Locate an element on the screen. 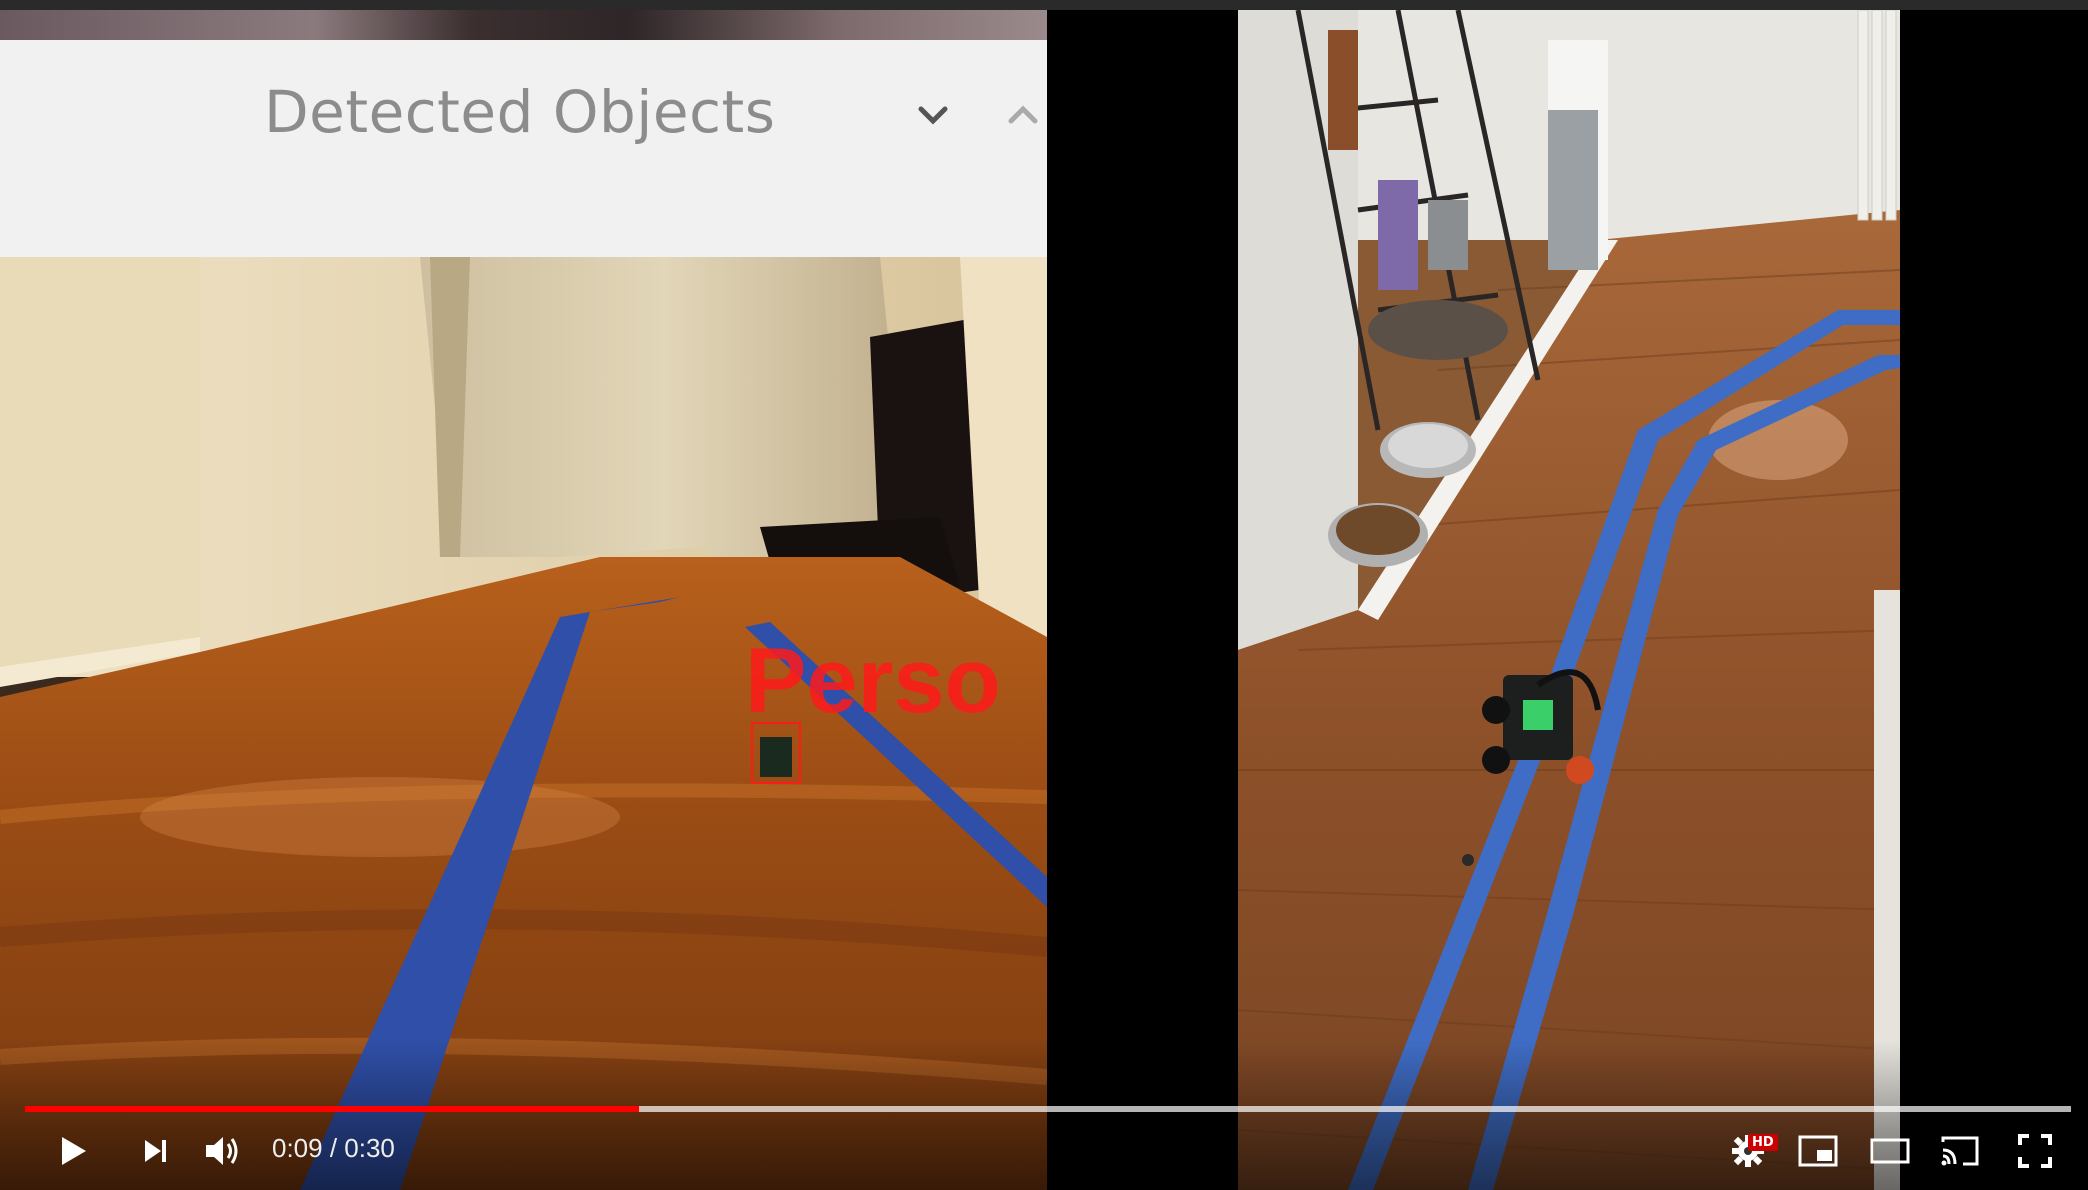 This screenshot has width=2088, height=1190. progress-loaded is located at coordinates (1048, 1109).